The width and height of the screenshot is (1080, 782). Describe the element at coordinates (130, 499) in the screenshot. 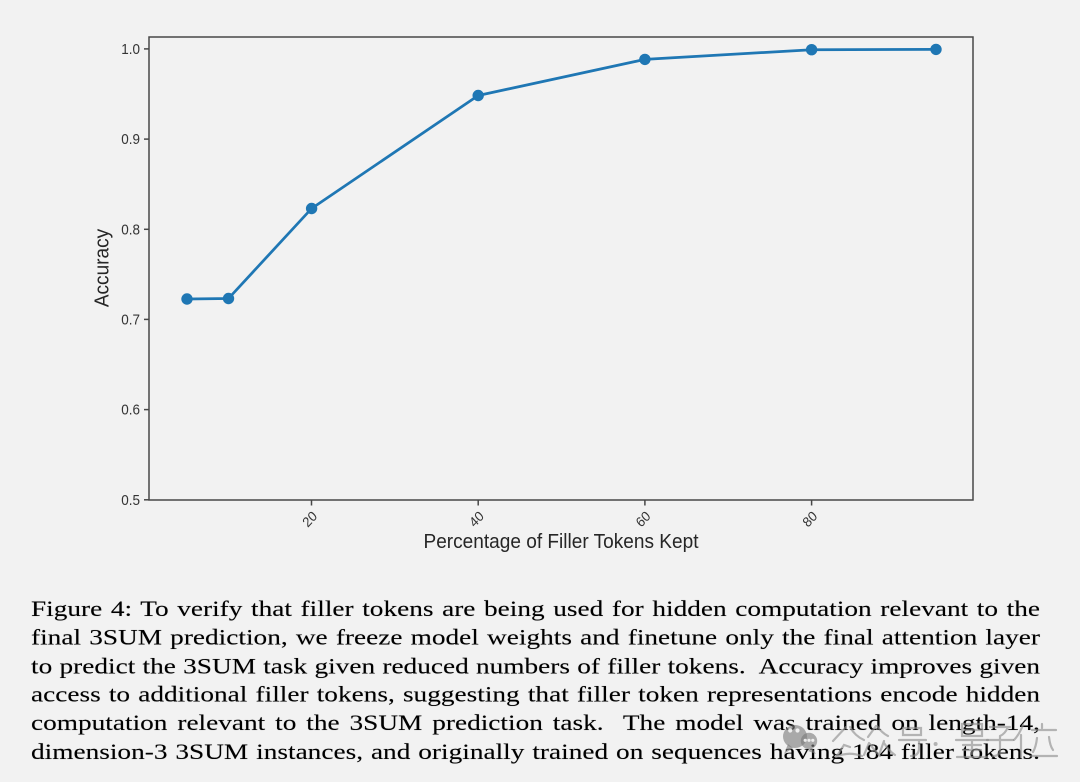

I see `svg-text: 0.5` at that location.